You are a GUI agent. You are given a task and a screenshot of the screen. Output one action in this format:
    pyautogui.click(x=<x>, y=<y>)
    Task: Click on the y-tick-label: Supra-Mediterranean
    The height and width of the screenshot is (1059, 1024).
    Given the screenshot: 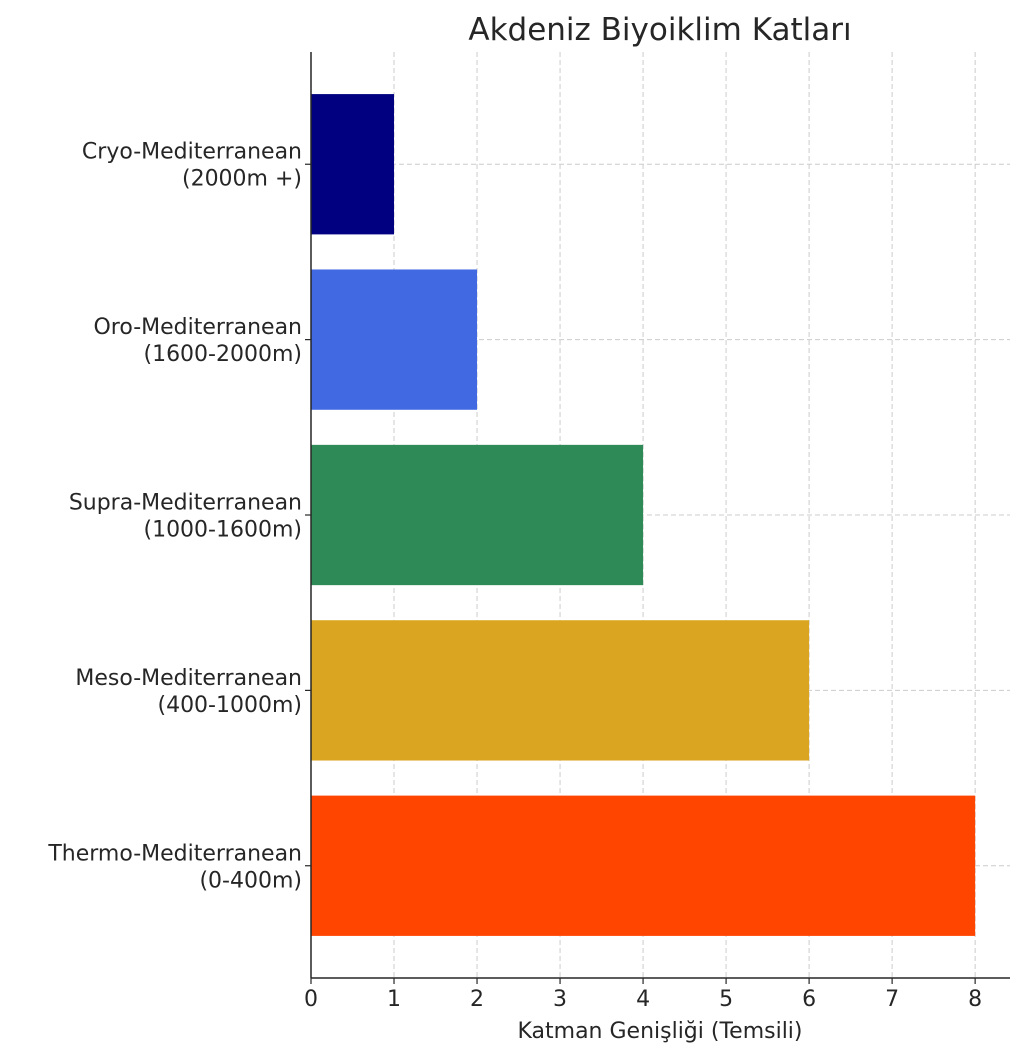 What is the action you would take?
    pyautogui.click(x=185, y=503)
    